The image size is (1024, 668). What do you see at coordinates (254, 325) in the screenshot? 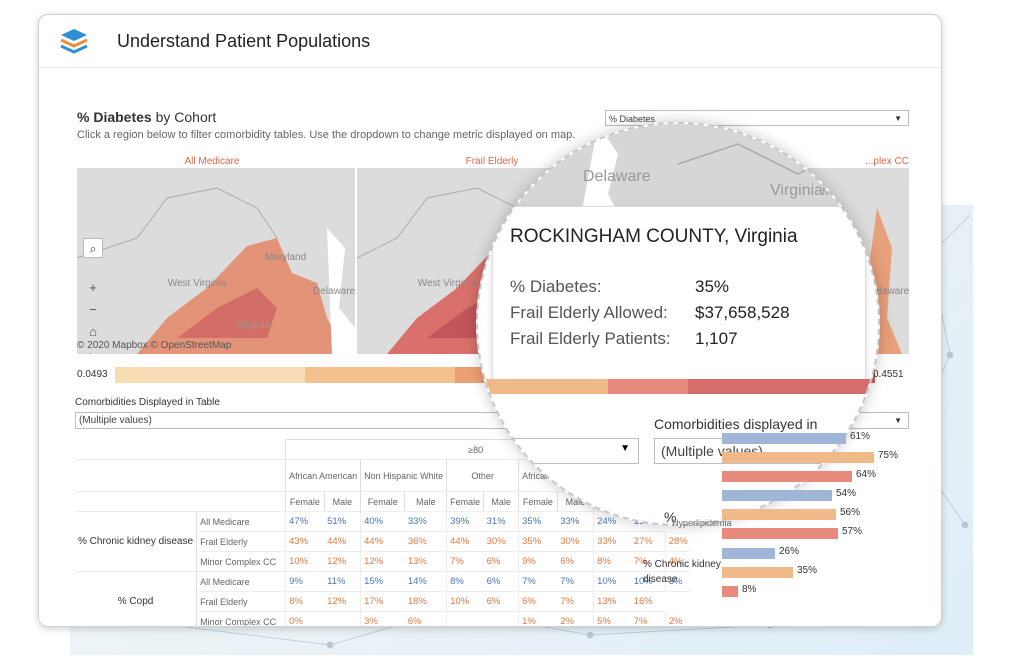
I see `map-label-virginia: Virginia` at bounding box center [254, 325].